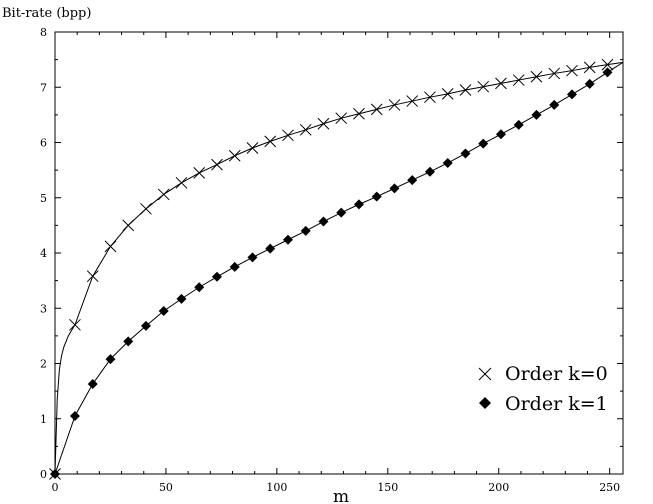  I want to click on legend-label-order-k1: Order k=1, so click(556, 404).